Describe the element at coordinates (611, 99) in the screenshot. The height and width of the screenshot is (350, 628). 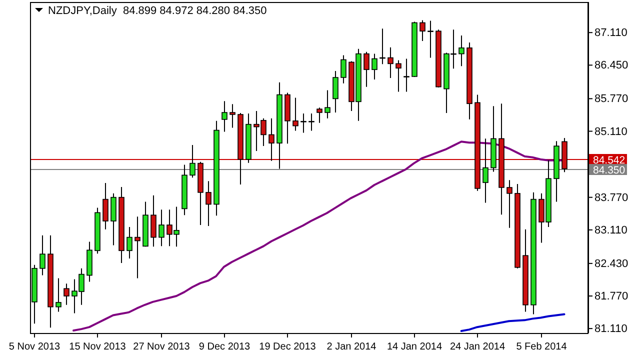
I see `y-tick-label: 85.770` at that location.